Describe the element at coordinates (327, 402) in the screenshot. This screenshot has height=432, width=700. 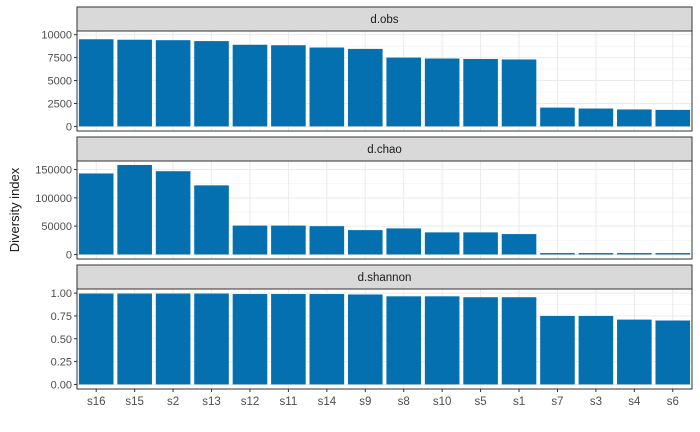
I see `x-tick-label: s14` at that location.